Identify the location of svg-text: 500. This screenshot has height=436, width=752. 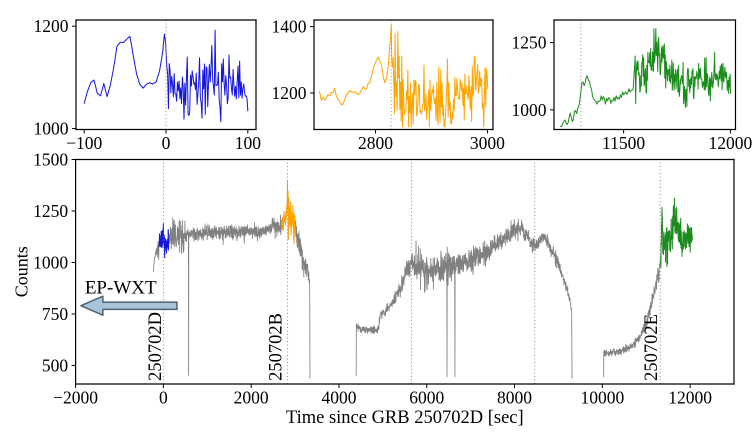
(55, 366).